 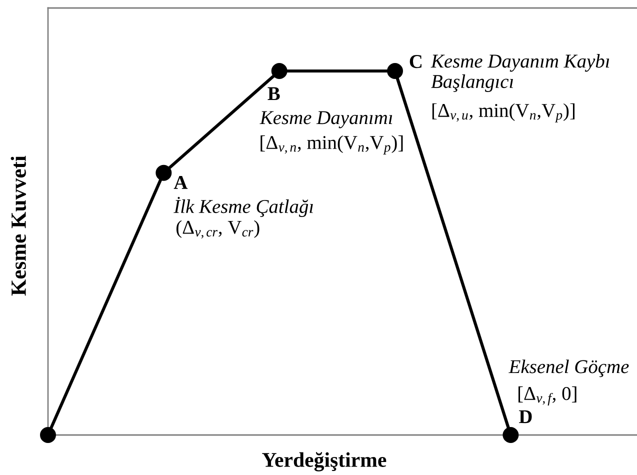 I want to click on annotation: Eksenel Göçme, so click(x=568, y=369).